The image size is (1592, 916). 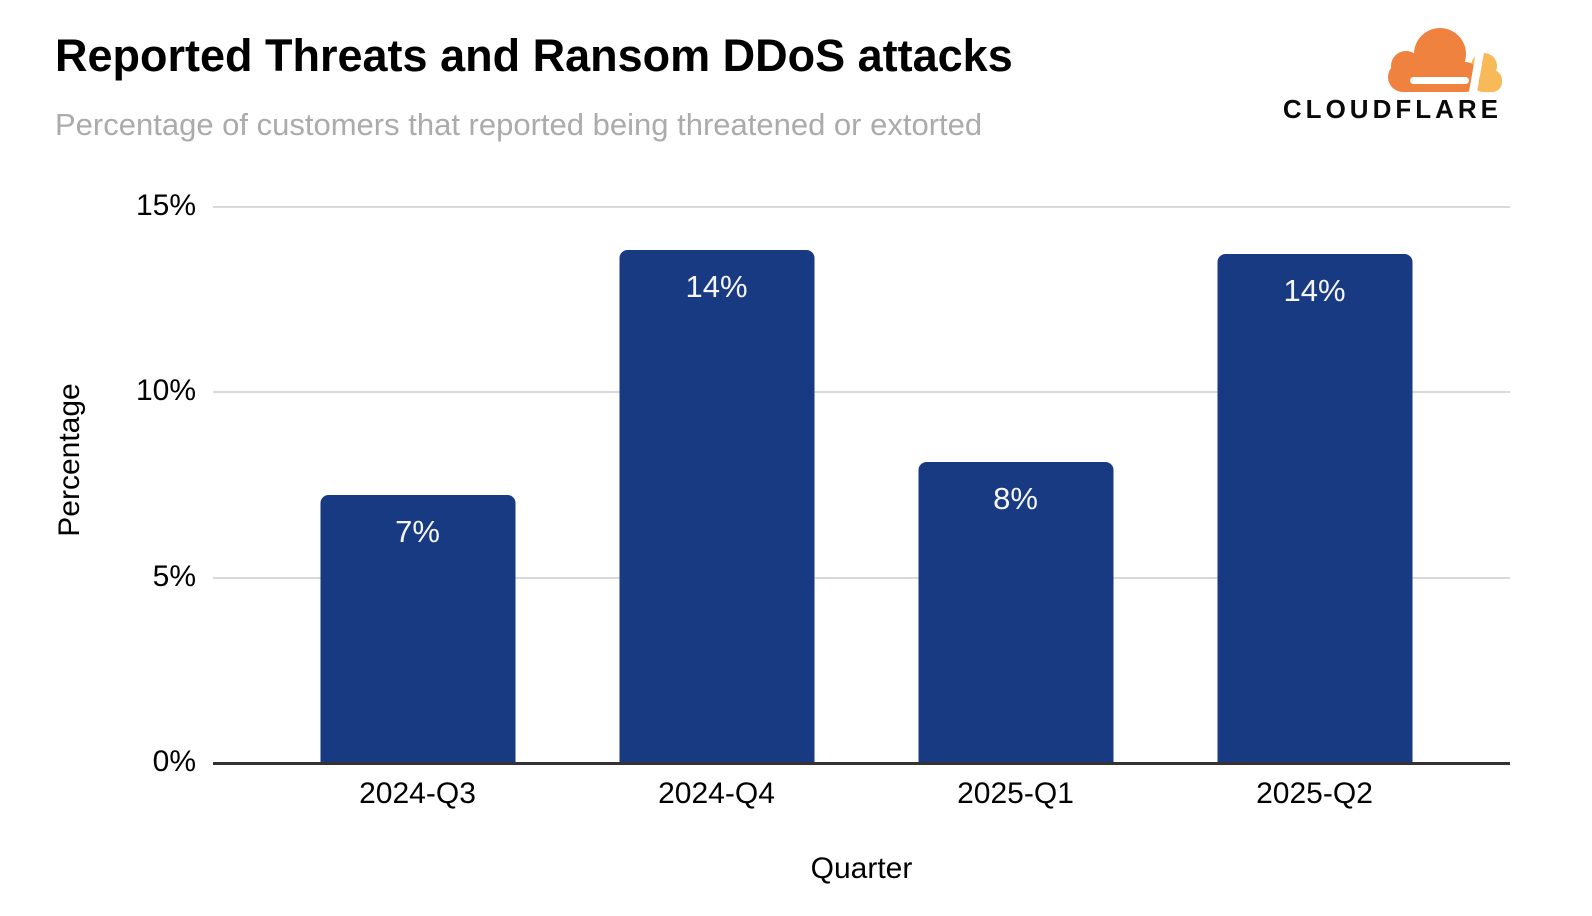 What do you see at coordinates (417, 484) in the screenshot?
I see `bar-slot: 7%` at bounding box center [417, 484].